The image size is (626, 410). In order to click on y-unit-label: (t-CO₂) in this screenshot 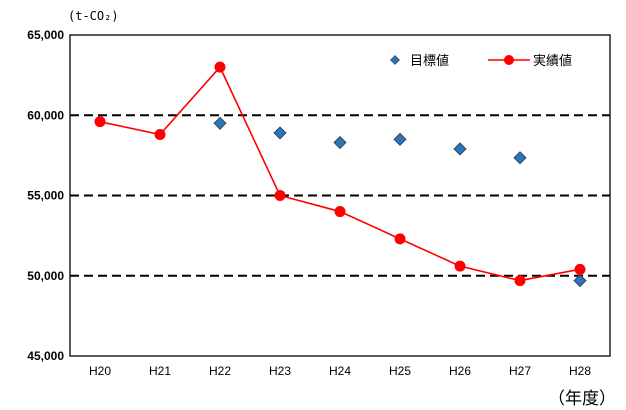, I will do `click(93, 16)`.